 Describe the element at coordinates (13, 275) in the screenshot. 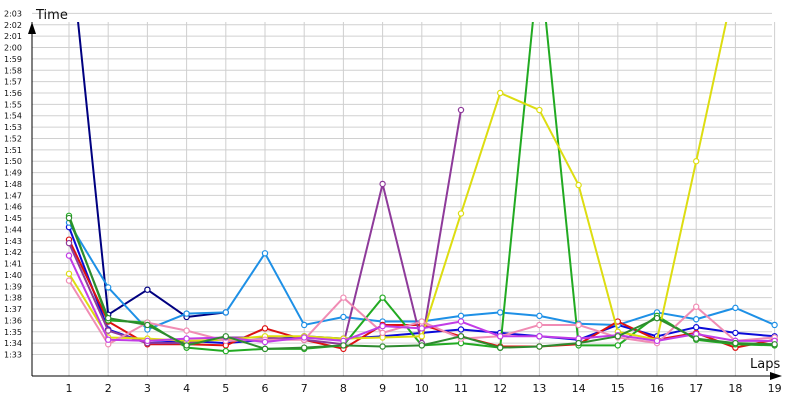

I see `y-tick-label: 1:40` at that location.